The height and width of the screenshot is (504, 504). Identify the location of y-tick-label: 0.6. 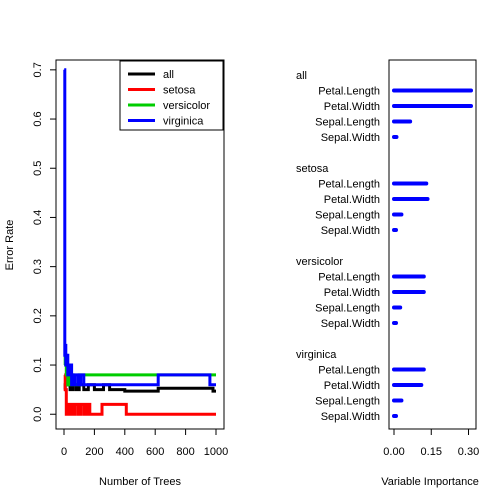
(38, 118).